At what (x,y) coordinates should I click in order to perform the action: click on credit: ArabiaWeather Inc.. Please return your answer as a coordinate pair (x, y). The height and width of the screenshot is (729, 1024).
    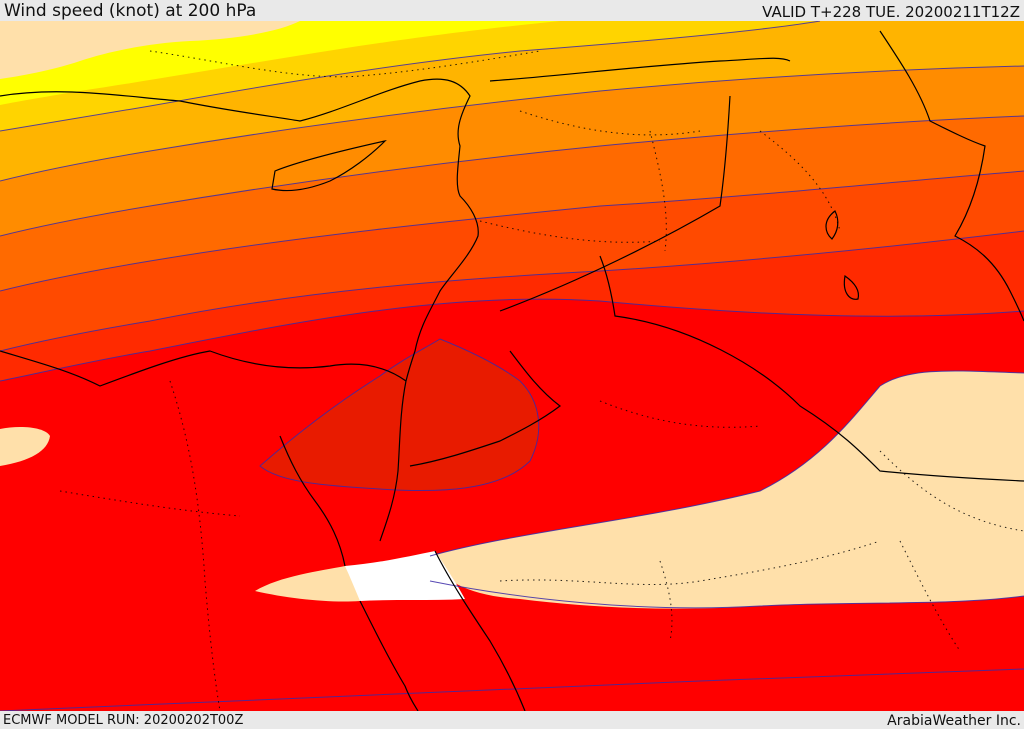
    Looking at the image, I should click on (954, 721).